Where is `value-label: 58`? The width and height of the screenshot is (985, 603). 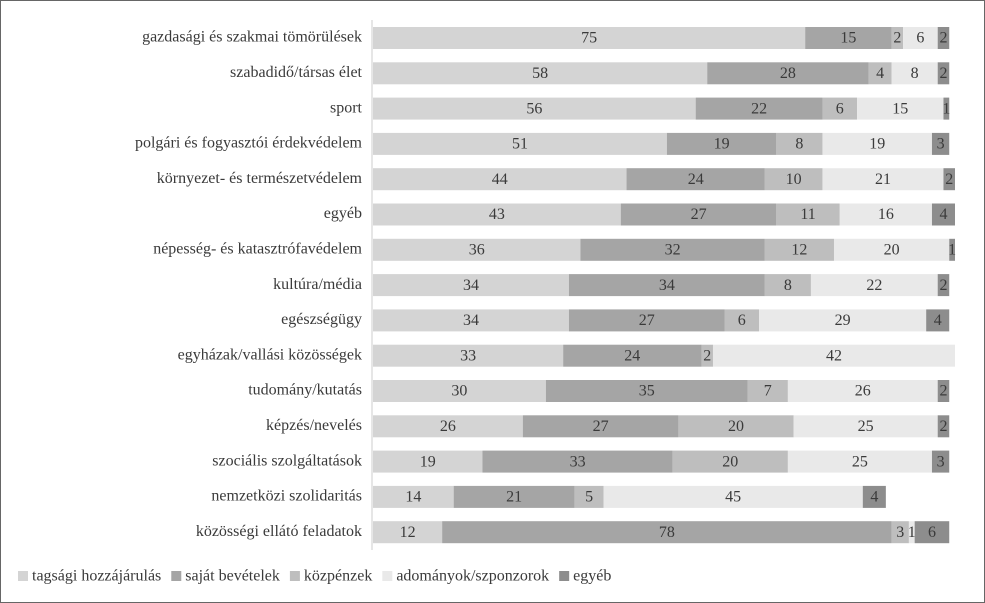
value-label: 58 is located at coordinates (540, 73).